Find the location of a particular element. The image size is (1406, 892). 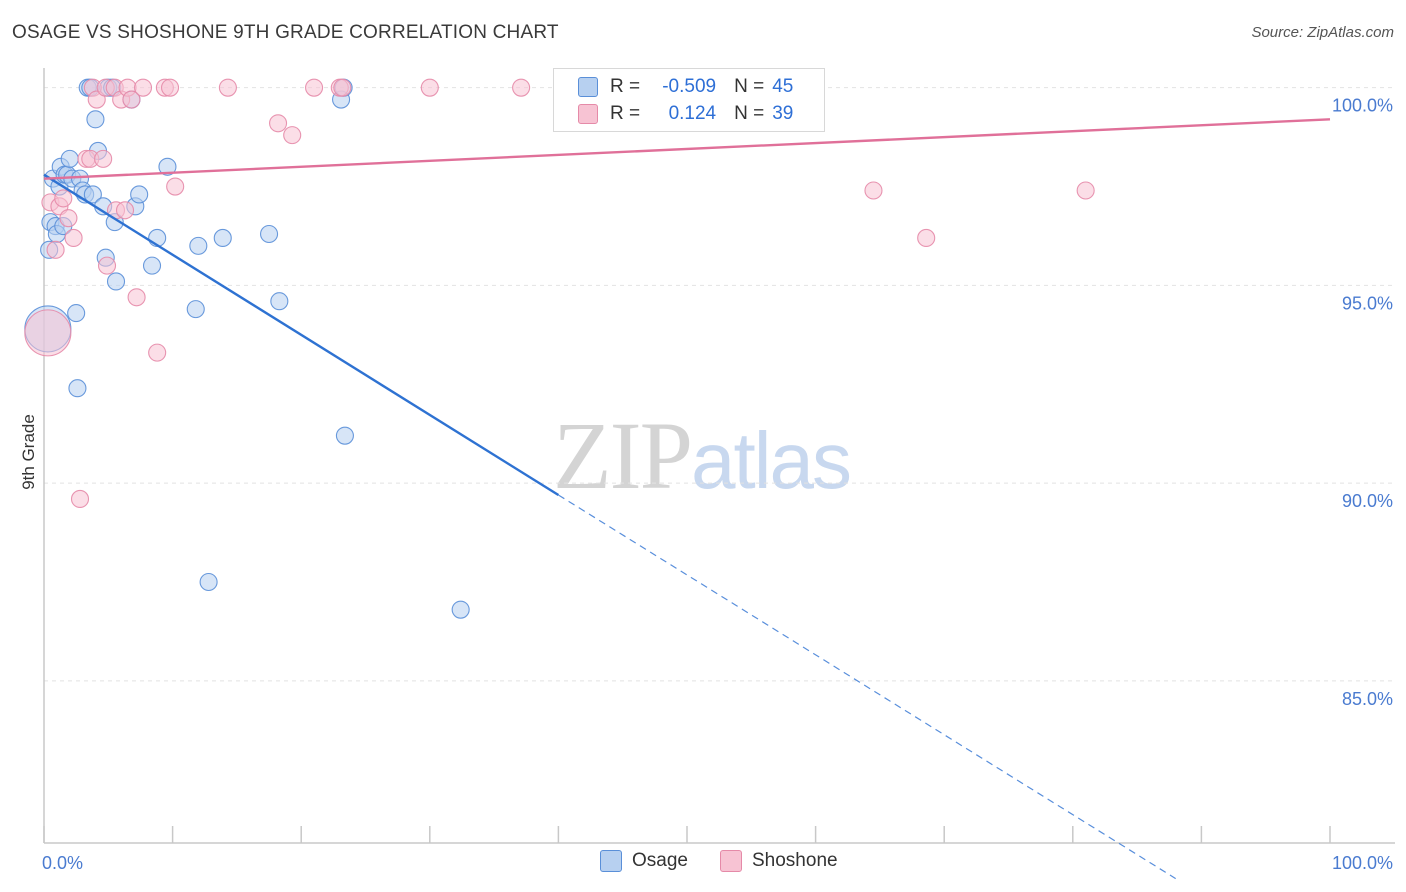

series-legend: Osage Shoshone is located at coordinates (703, 864).